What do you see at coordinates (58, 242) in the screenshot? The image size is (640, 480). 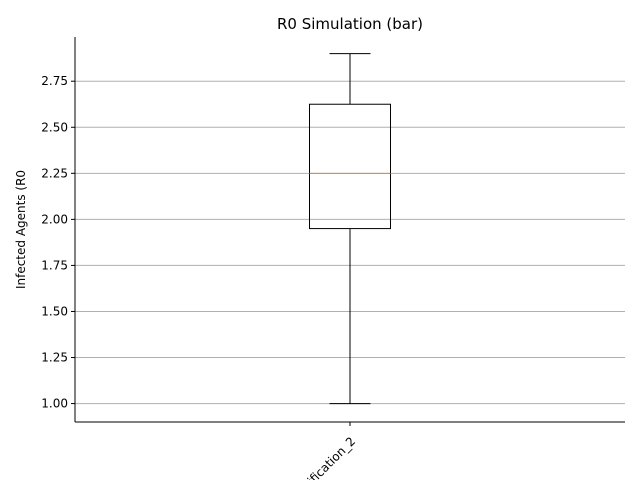 I see `y-axis-ticks: 1.00 1.25 1.50 1.75 2.00 2.25 2.50 2.75` at bounding box center [58, 242].